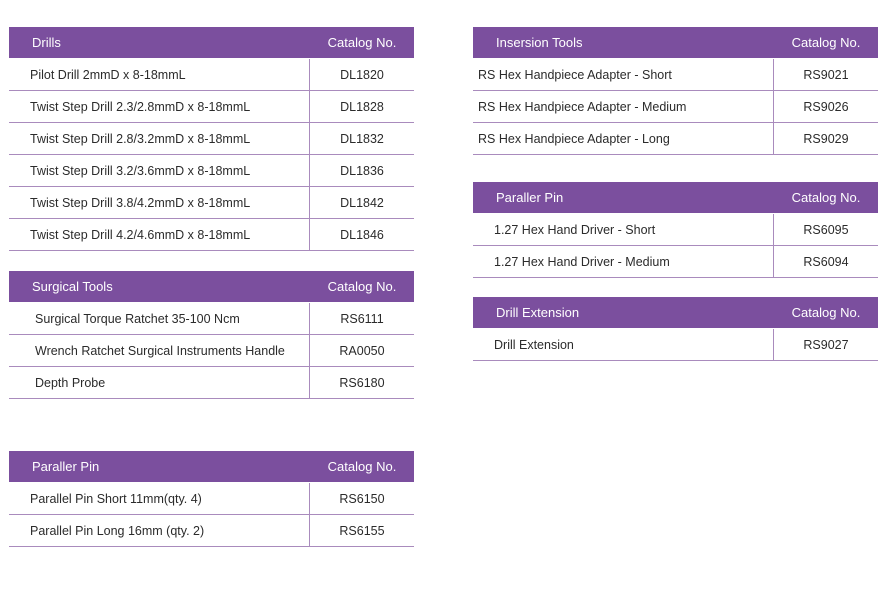  What do you see at coordinates (575, 74) in the screenshot?
I see `product-name: RS Hex Handpiece Adapter - Short` at bounding box center [575, 74].